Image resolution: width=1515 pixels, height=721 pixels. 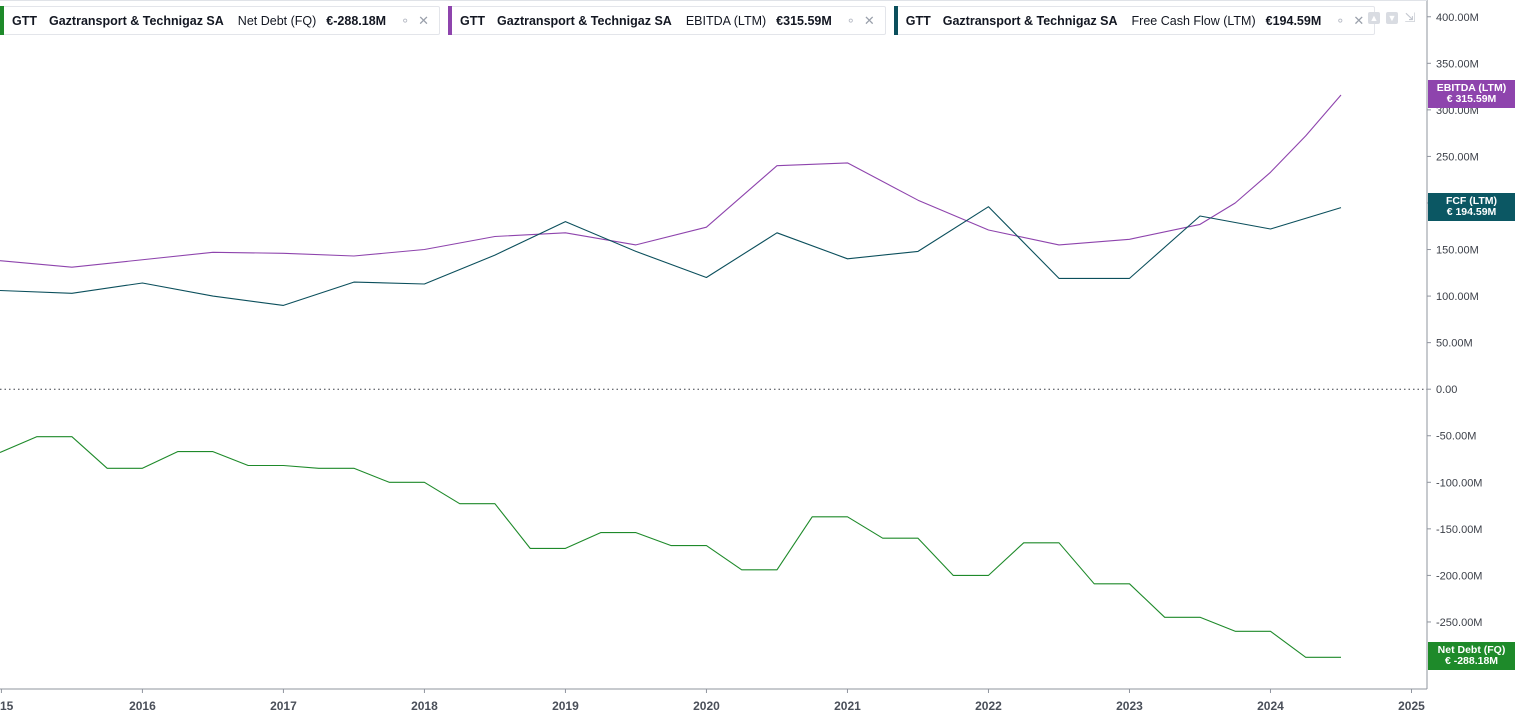 I want to click on x-tick-label: 2021, so click(x=847, y=706).